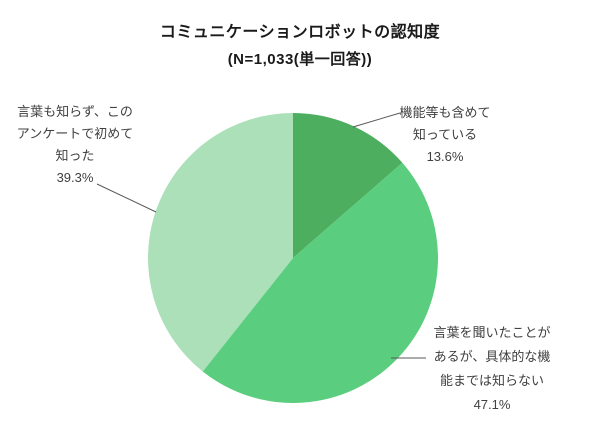  I want to click on callout-line: 知った, so click(75, 155).